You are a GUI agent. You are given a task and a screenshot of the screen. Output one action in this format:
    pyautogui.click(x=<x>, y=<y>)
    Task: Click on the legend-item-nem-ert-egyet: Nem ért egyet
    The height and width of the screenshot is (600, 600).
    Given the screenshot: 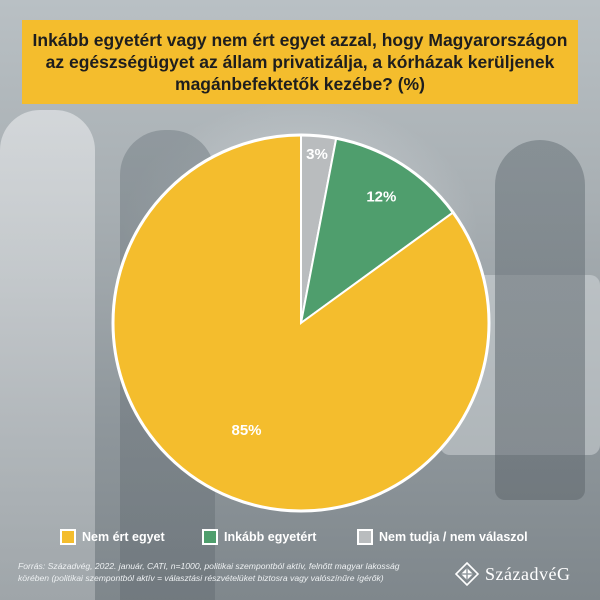 What is the action you would take?
    pyautogui.click(x=112, y=537)
    